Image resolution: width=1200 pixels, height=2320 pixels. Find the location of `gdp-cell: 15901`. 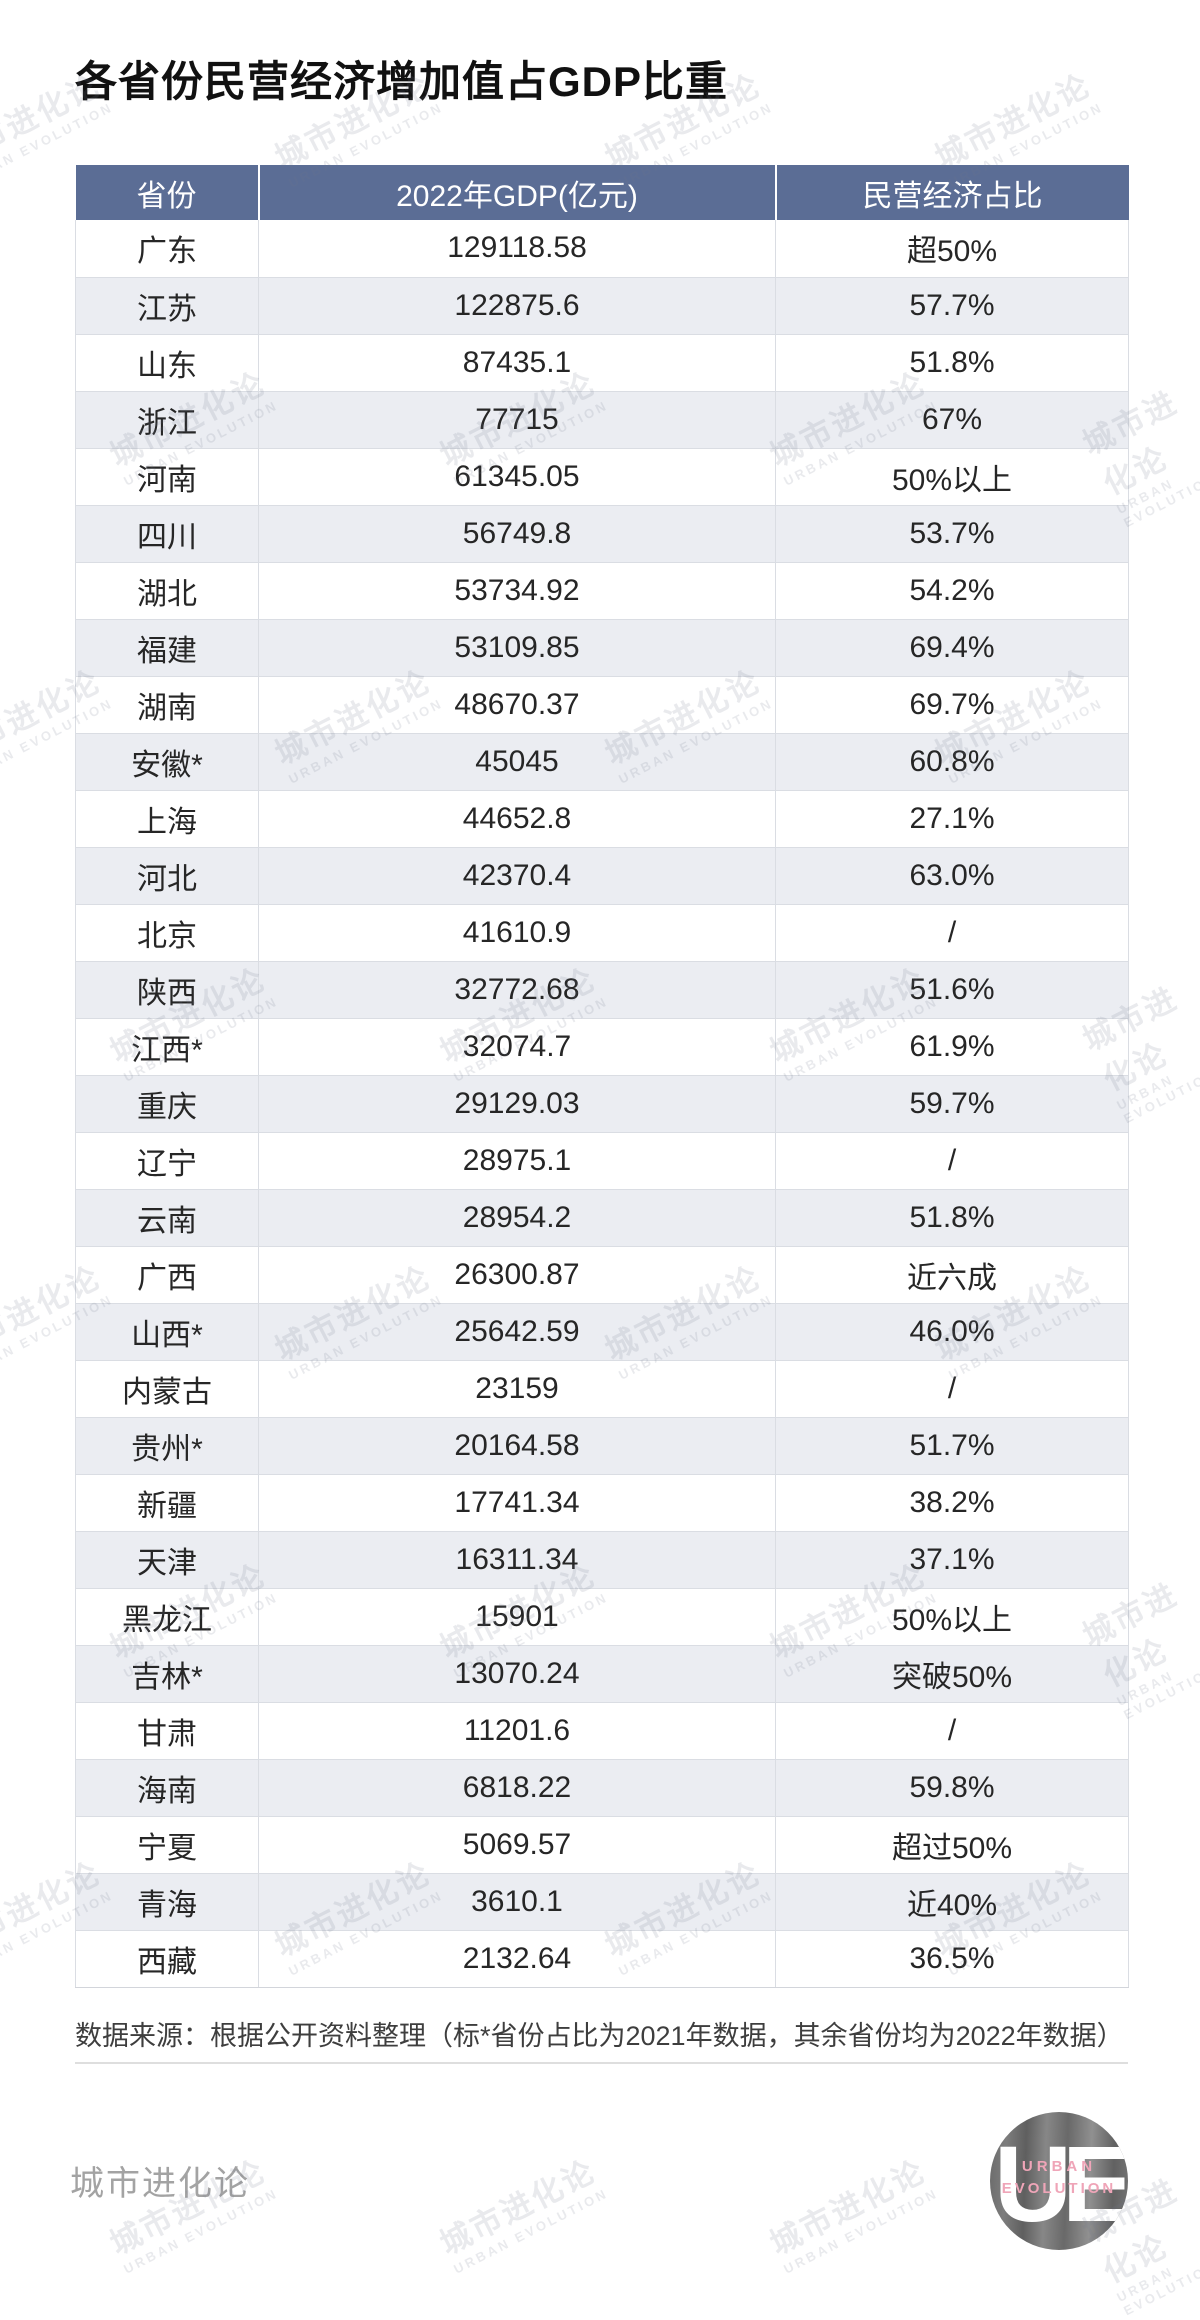

gdp-cell: 15901 is located at coordinates (517, 1617).